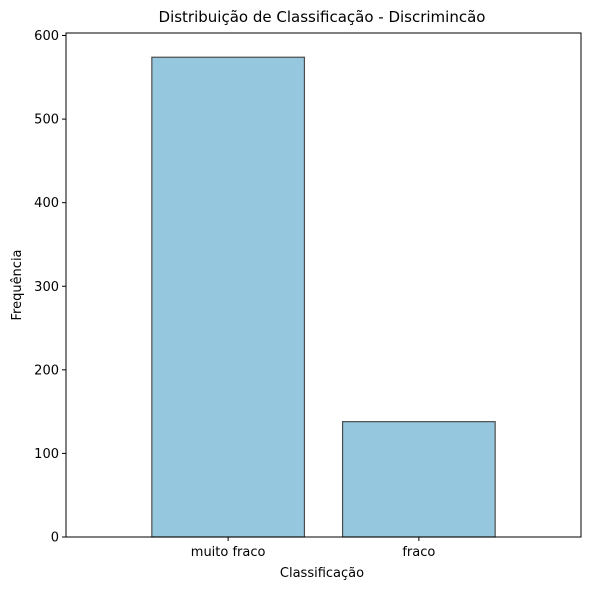  I want to click on x-axis-ticks: muito fraco fraco, so click(313, 548).